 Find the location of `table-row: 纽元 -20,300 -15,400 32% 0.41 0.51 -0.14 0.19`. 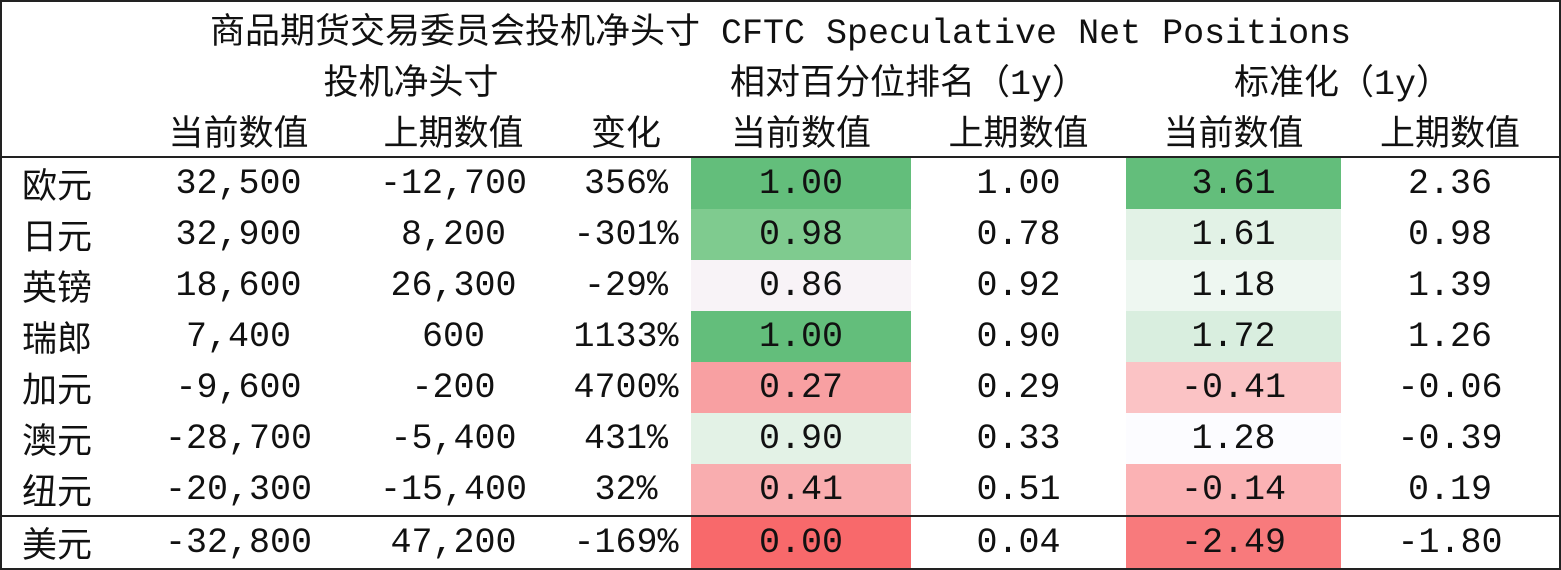

table-row: 纽元 -20,300 -15,400 32% 0.41 0.51 -0.14 0.19 is located at coordinates (780, 490).